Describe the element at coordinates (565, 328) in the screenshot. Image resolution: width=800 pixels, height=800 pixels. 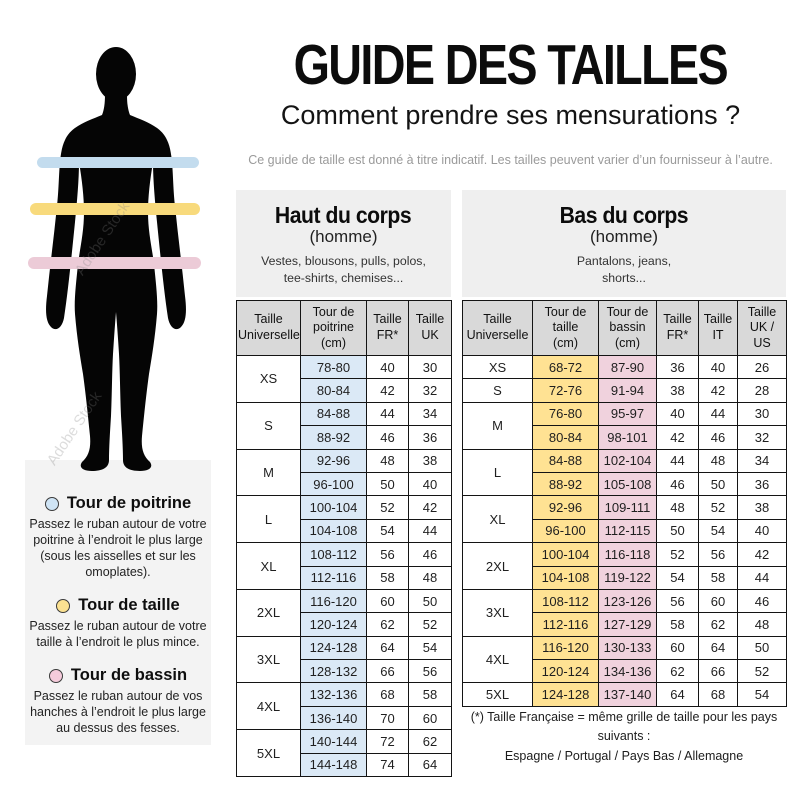
I see `column-header: Tour de taille (cm)` at that location.